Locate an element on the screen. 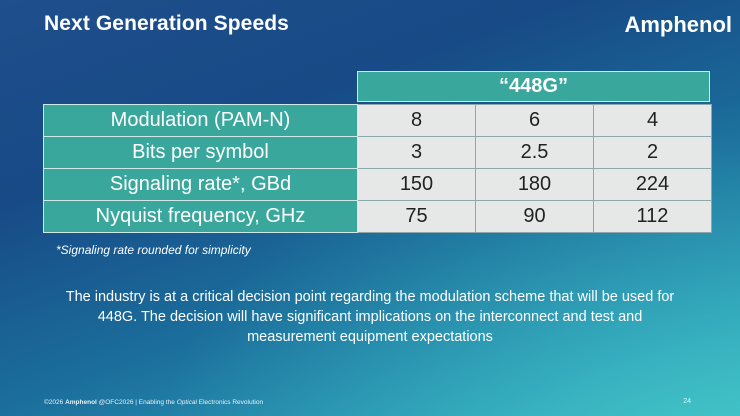 The width and height of the screenshot is (740, 416). slide-title: Next Generation Speeds is located at coordinates (166, 23).